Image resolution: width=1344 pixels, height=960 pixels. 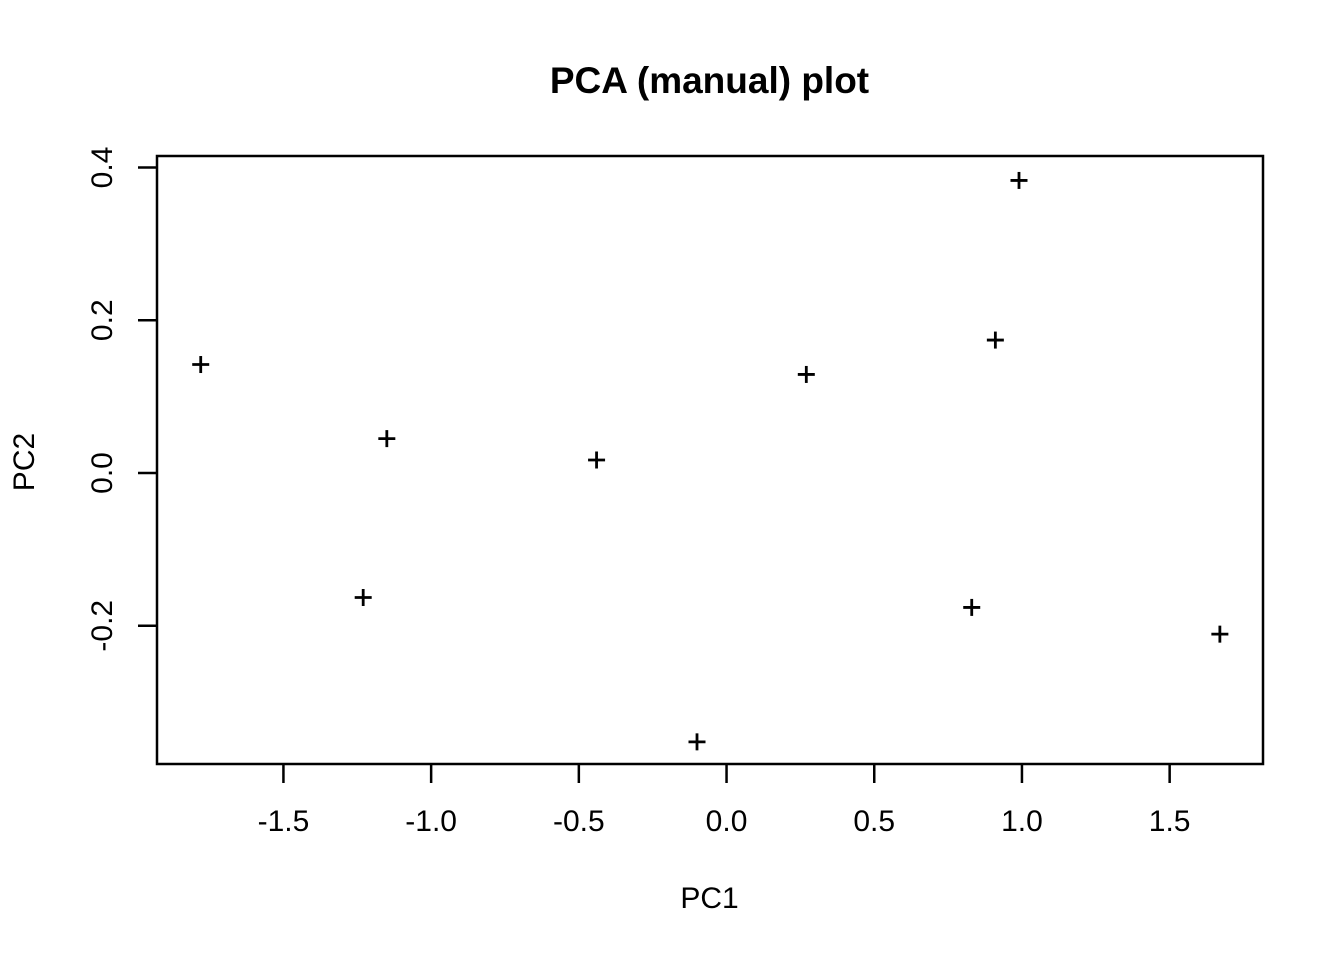 What do you see at coordinates (24, 462) in the screenshot?
I see `y-axis-label: PC2` at bounding box center [24, 462].